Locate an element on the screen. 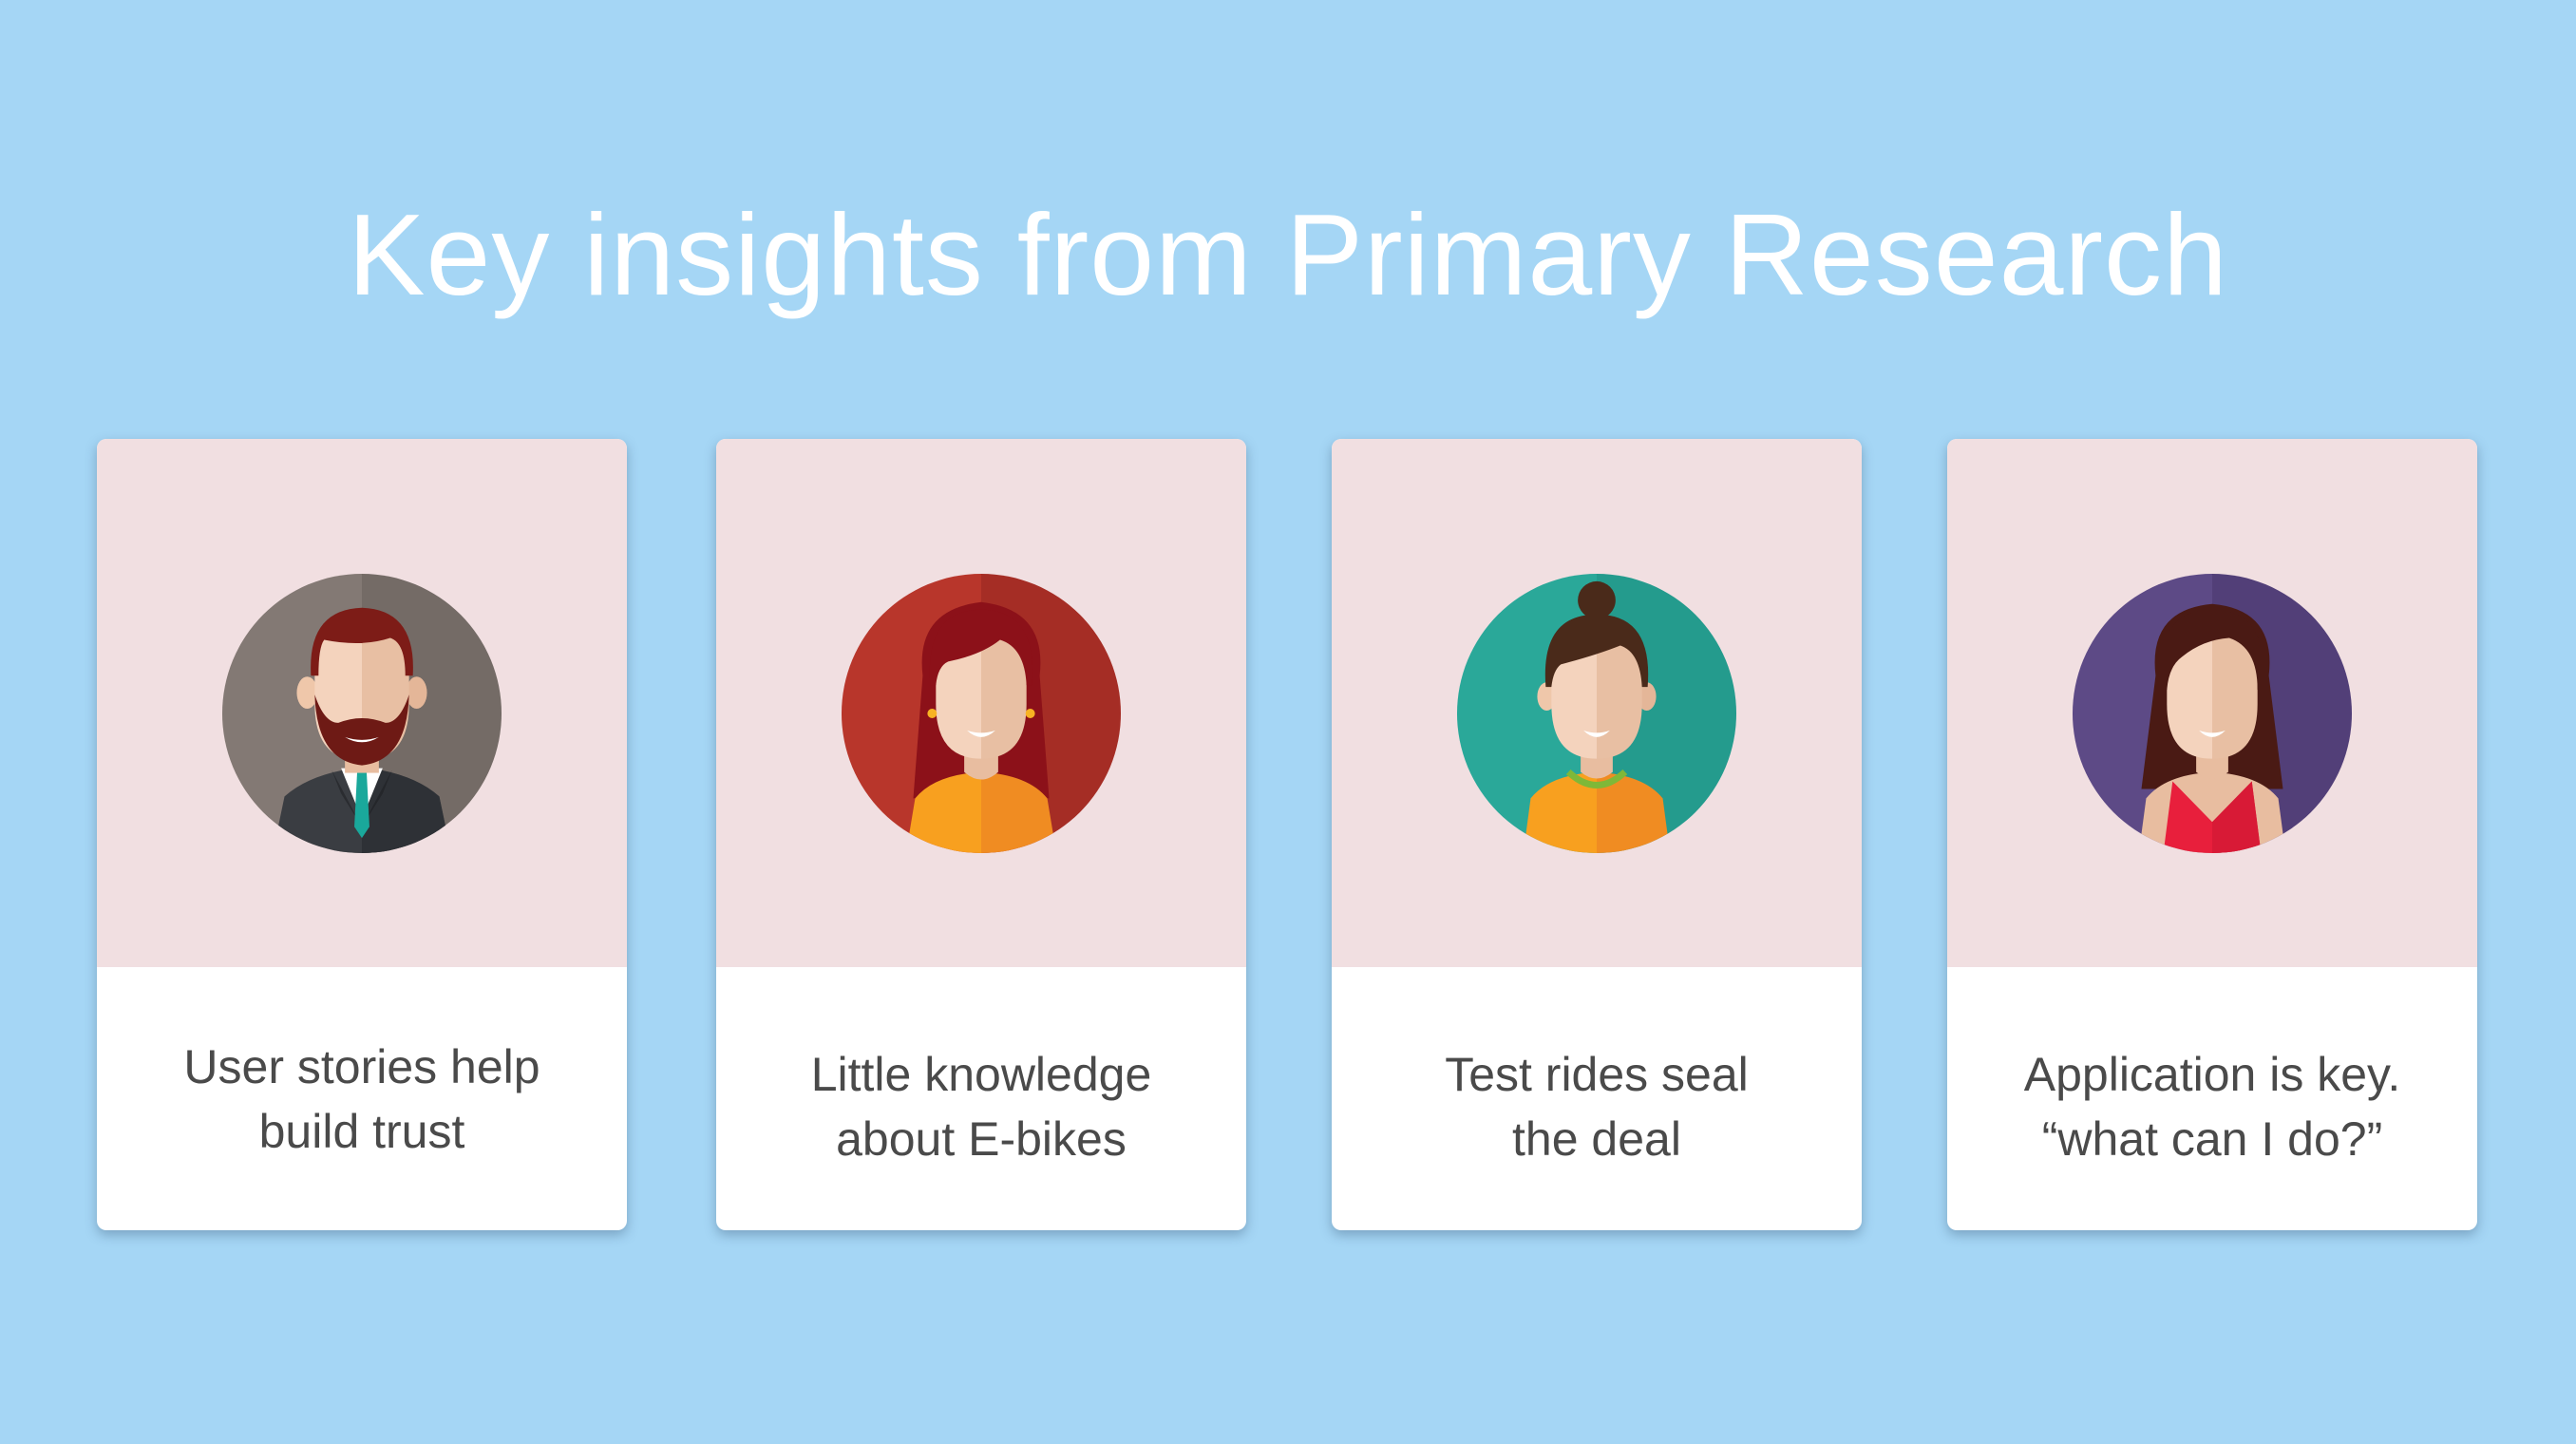  businessman-avatar-icon is located at coordinates (361, 713).